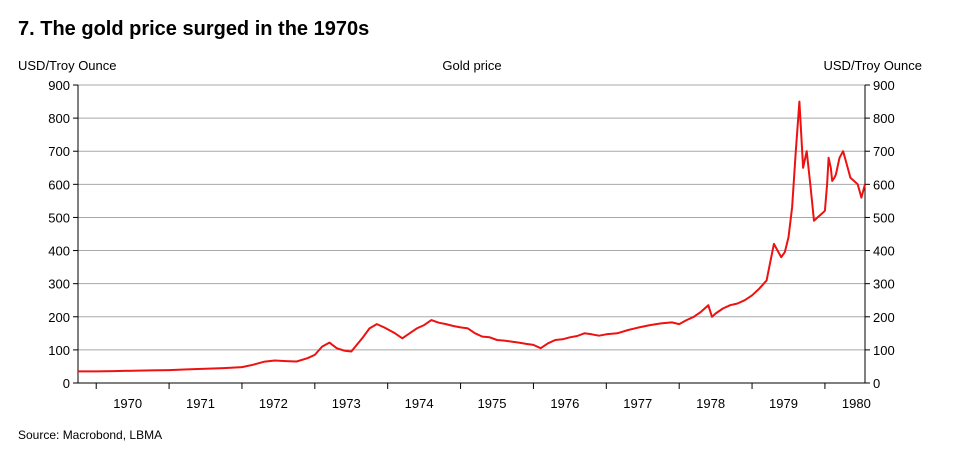 This screenshot has width=960, height=470. What do you see at coordinates (884, 284) in the screenshot?
I see `y-tick-label-right: 300` at bounding box center [884, 284].